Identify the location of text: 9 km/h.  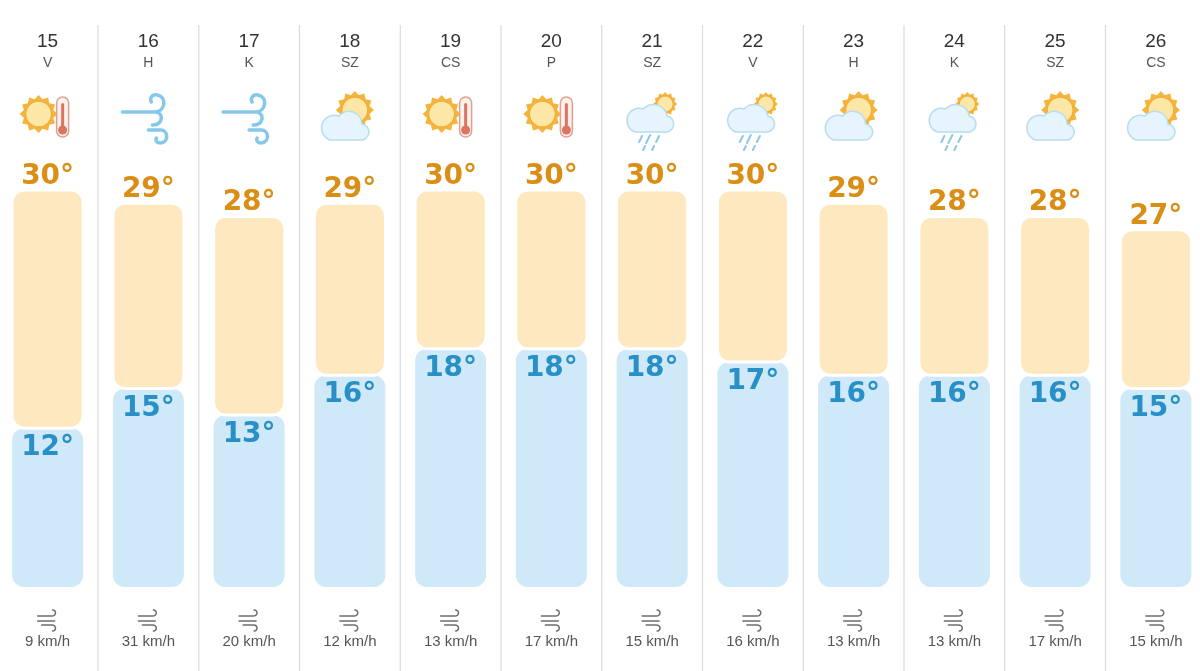
(48, 640).